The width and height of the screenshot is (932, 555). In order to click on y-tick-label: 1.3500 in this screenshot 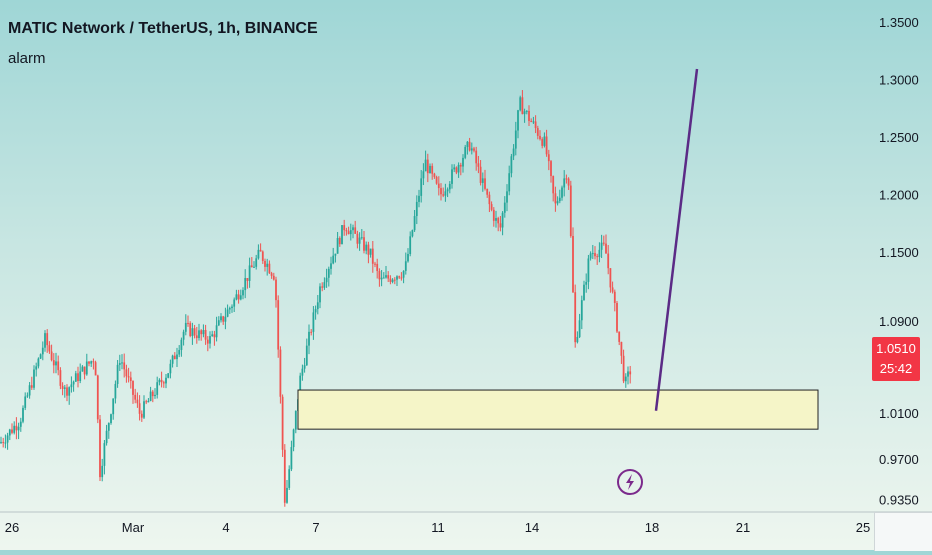, I will do `click(899, 22)`.